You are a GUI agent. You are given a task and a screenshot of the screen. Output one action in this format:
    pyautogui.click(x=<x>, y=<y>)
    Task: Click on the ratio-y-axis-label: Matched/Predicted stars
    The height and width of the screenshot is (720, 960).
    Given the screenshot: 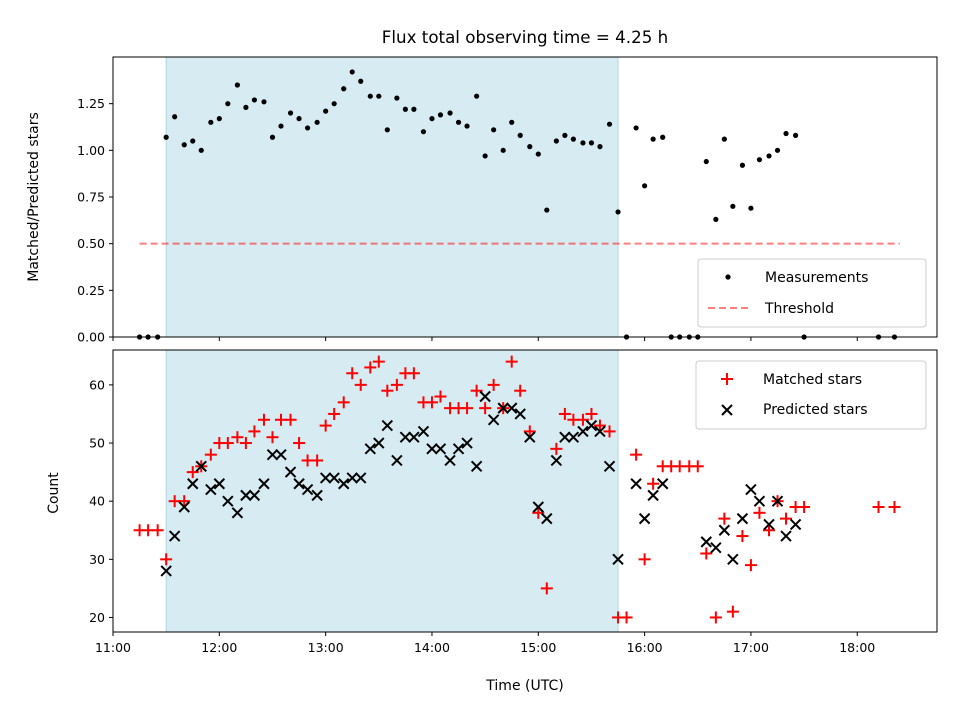 What is the action you would take?
    pyautogui.click(x=34, y=197)
    